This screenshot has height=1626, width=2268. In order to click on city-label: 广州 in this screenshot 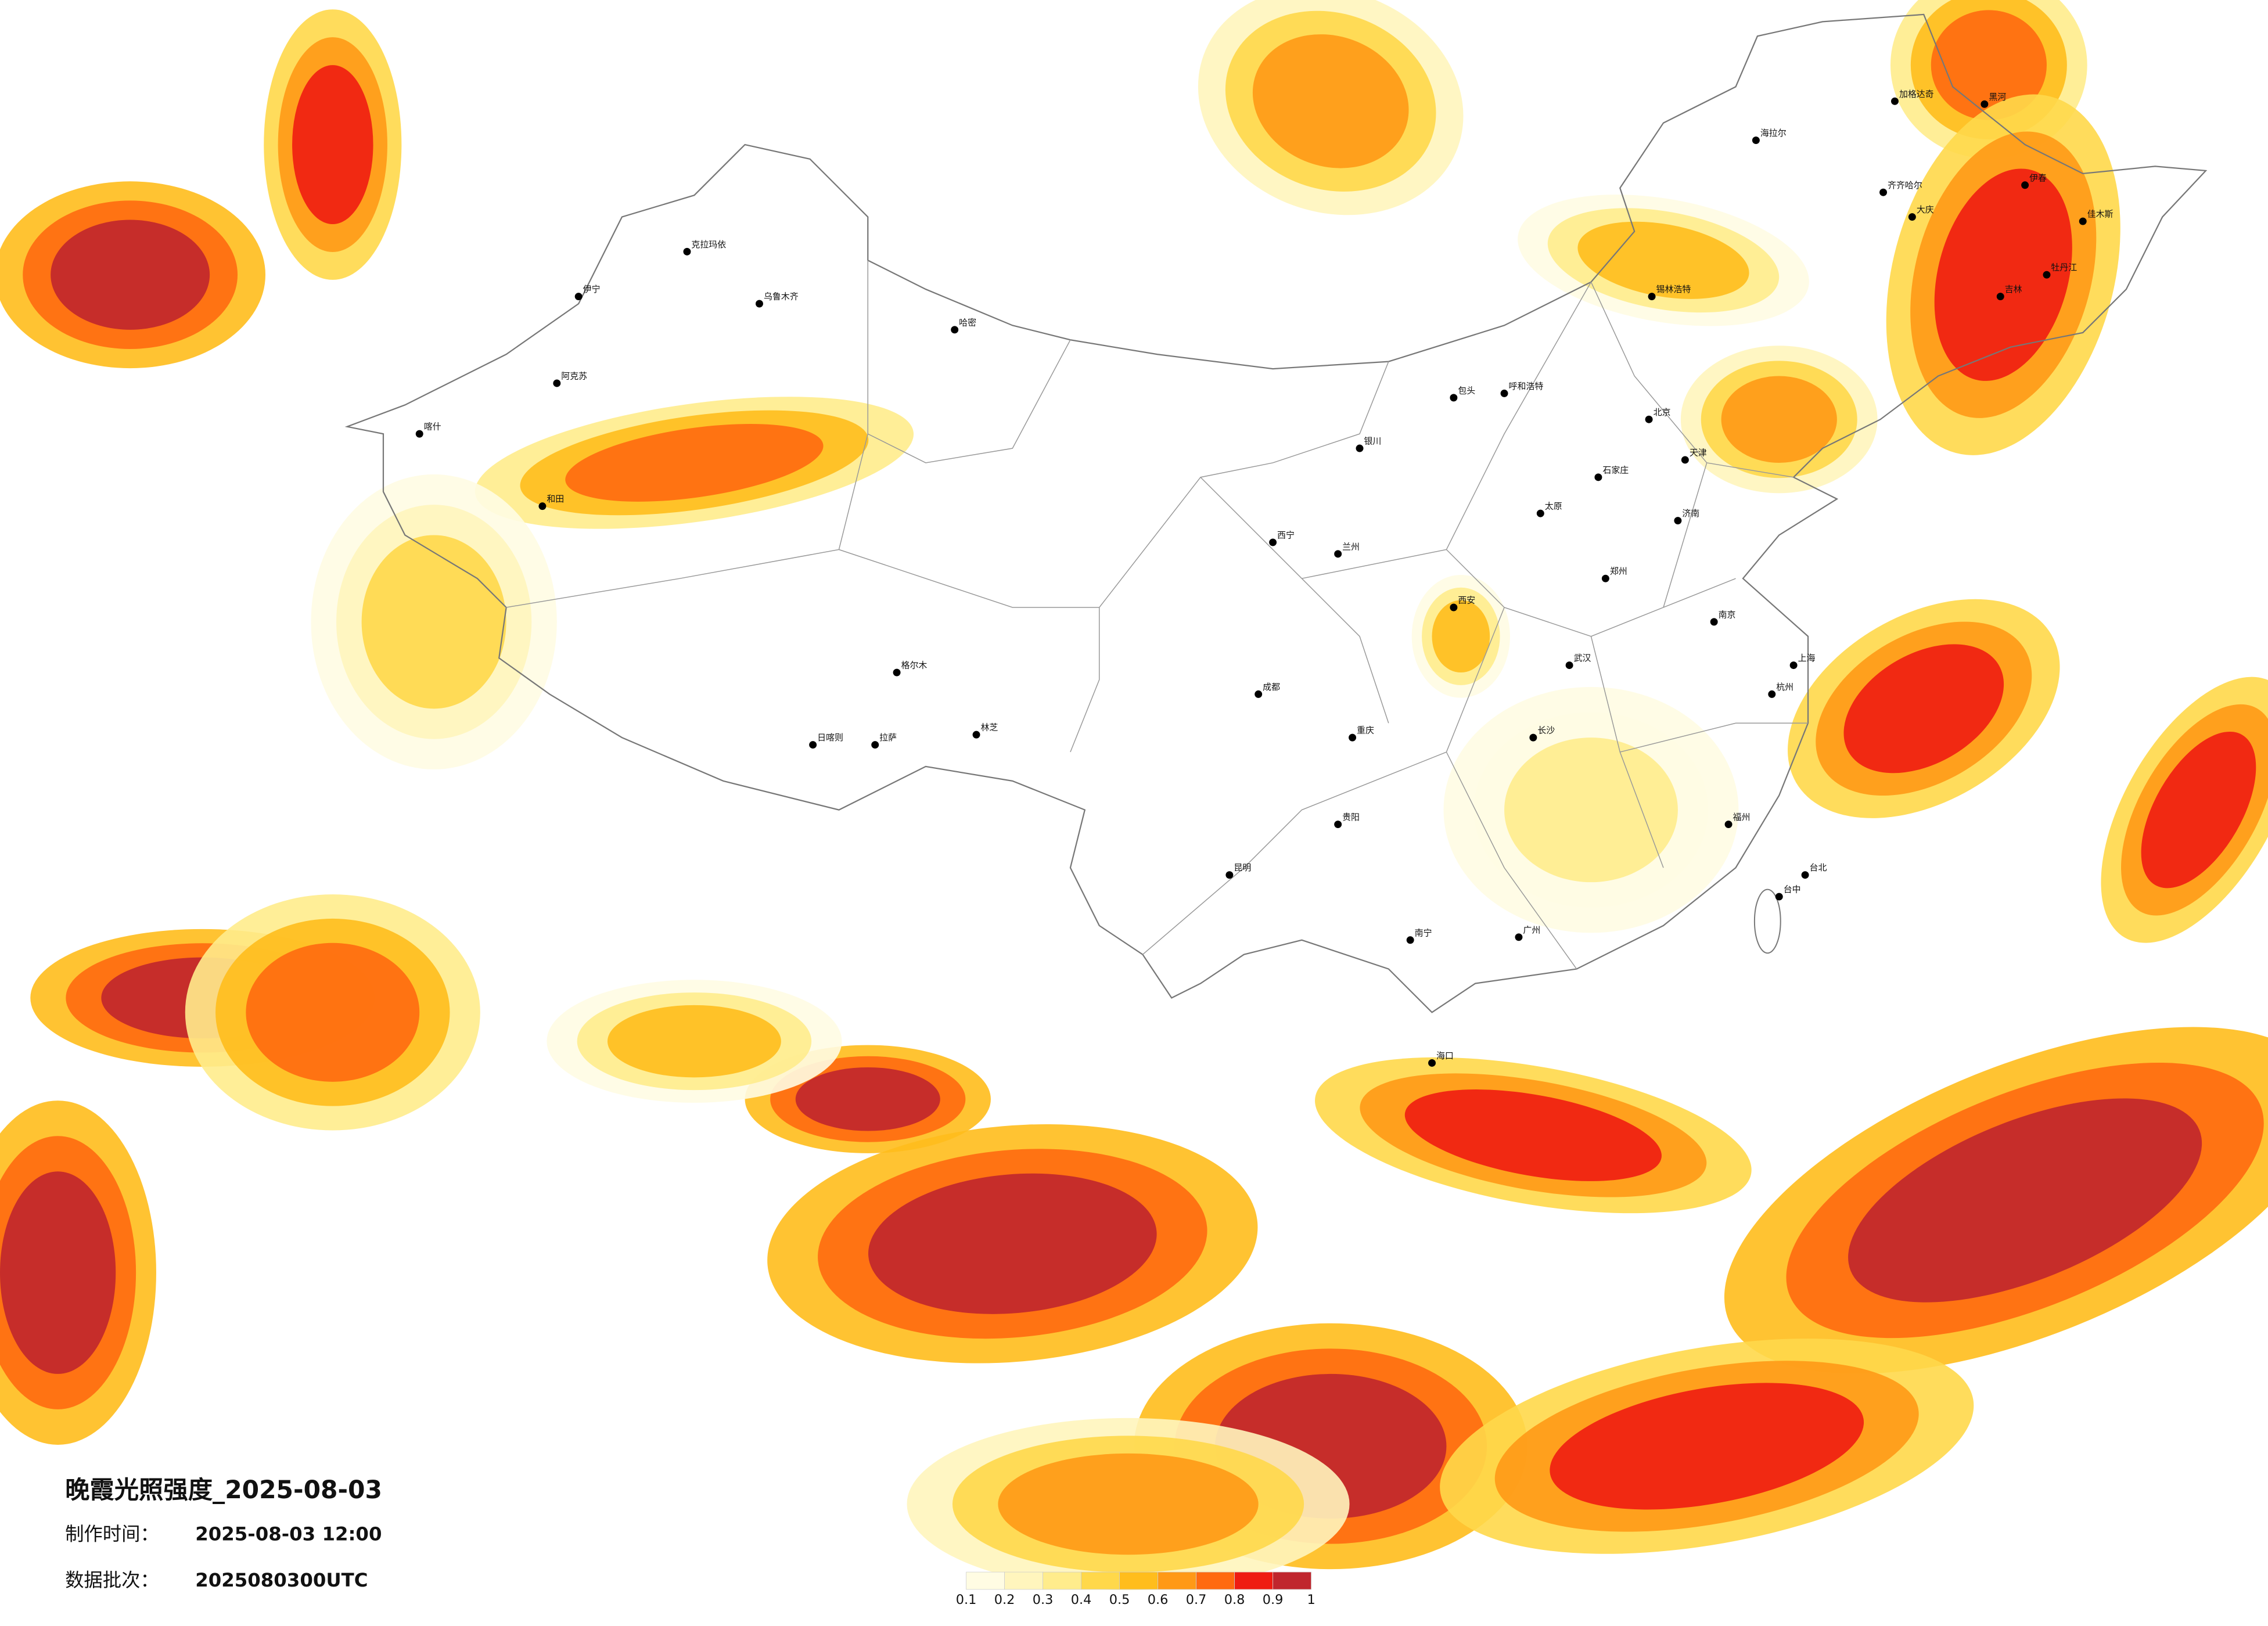, I will do `click(1531, 929)`.